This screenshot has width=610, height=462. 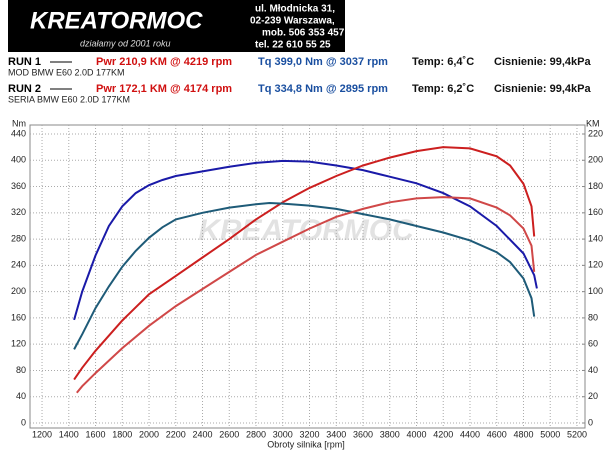 What do you see at coordinates (96, 434) in the screenshot?
I see `x-tick-label: 1600` at bounding box center [96, 434].